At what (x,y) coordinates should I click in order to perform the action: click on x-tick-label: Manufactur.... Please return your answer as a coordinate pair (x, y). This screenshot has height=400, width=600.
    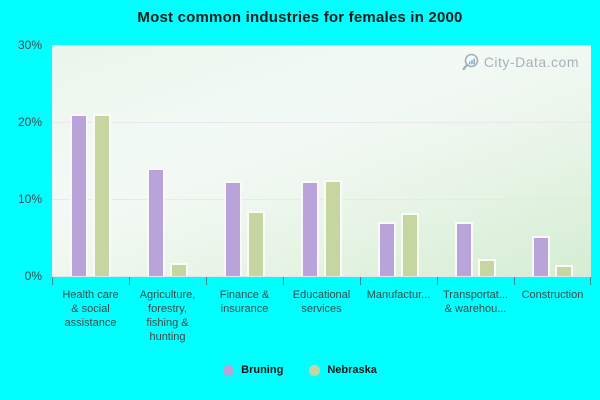
    Looking at the image, I should click on (398, 295).